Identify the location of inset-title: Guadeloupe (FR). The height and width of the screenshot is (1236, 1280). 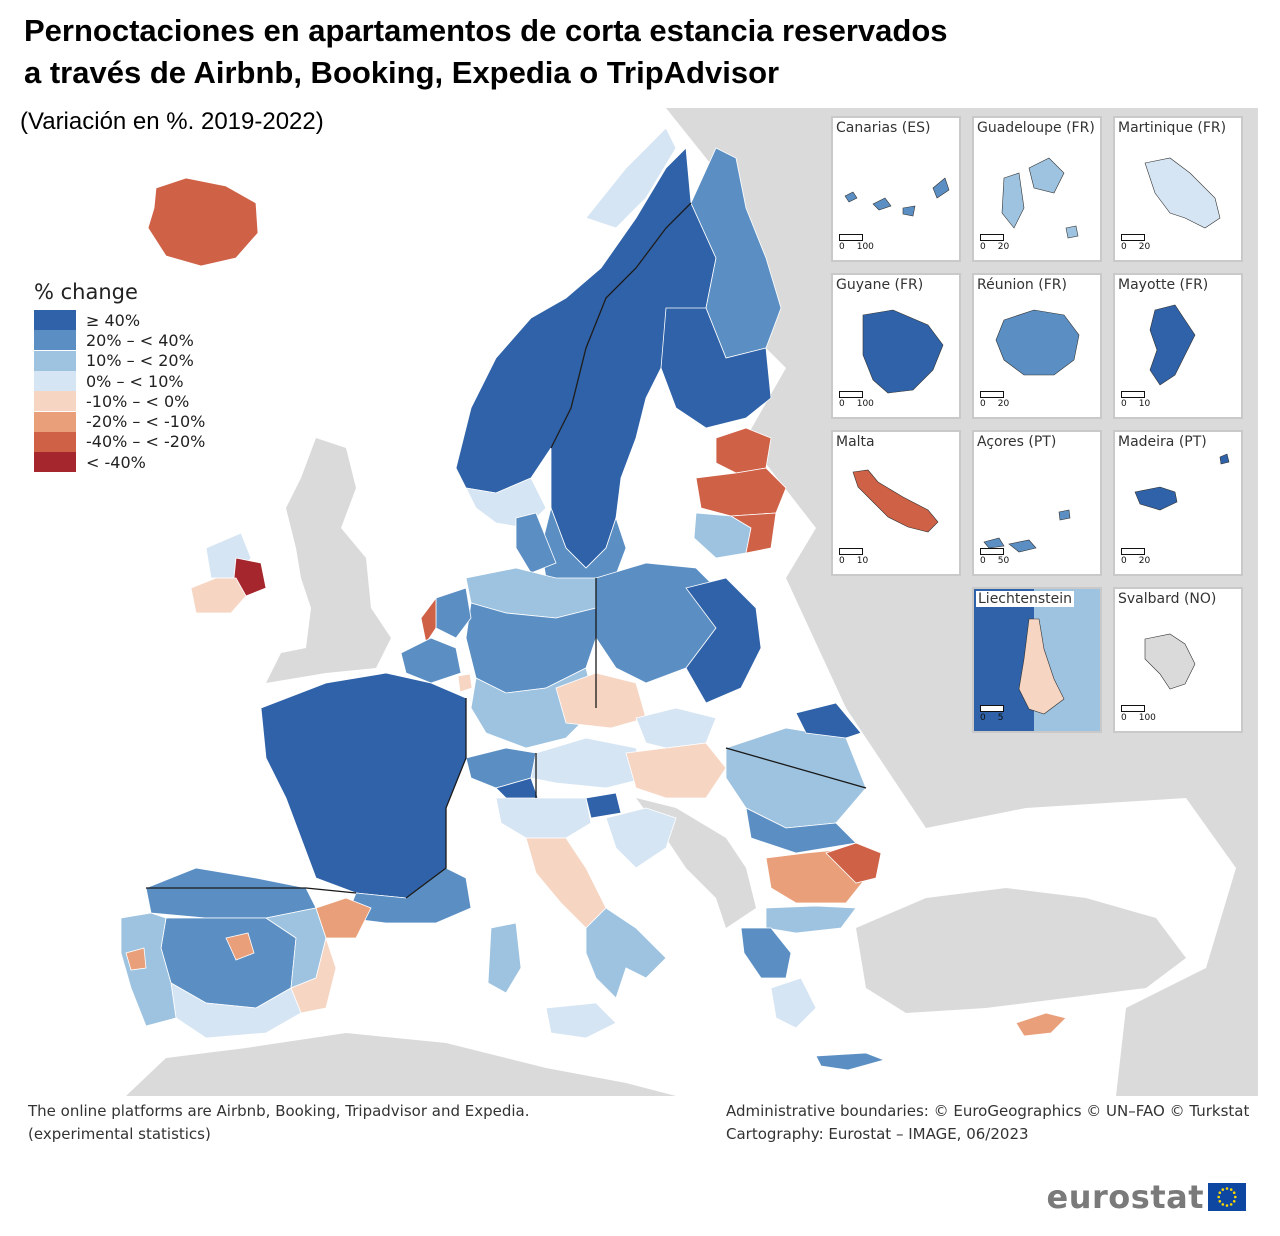
(1036, 128).